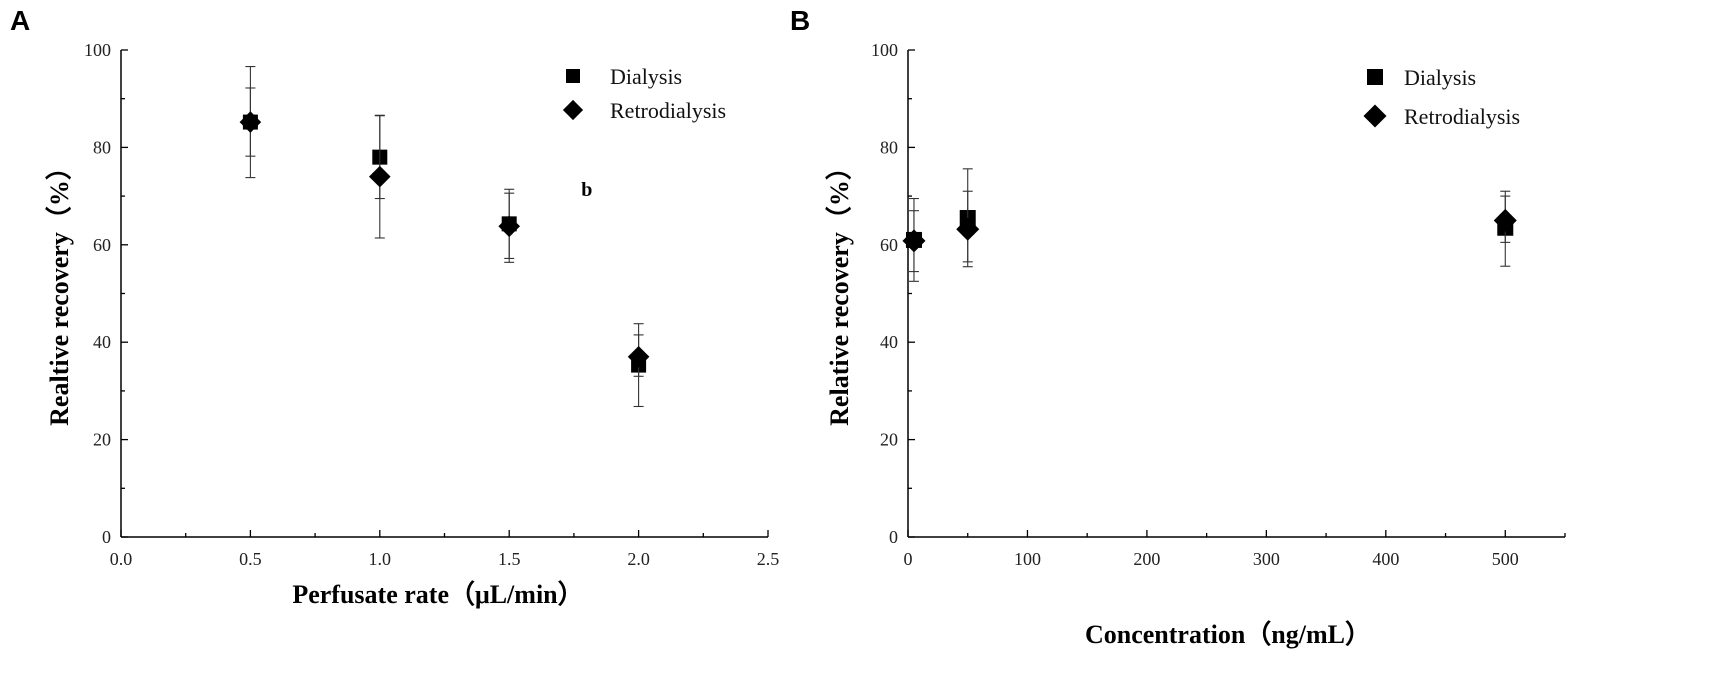  Describe the element at coordinates (380, 559) in the screenshot. I see `x-tick-label: 1.0` at that location.